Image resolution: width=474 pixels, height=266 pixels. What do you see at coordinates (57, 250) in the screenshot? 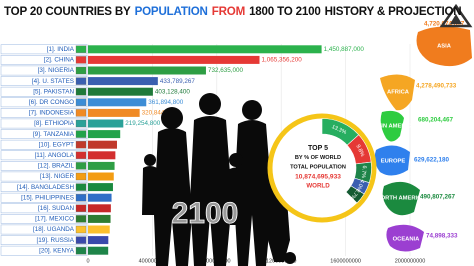
I see `y-tick-label: [20]. KENYA` at bounding box center [57, 250].